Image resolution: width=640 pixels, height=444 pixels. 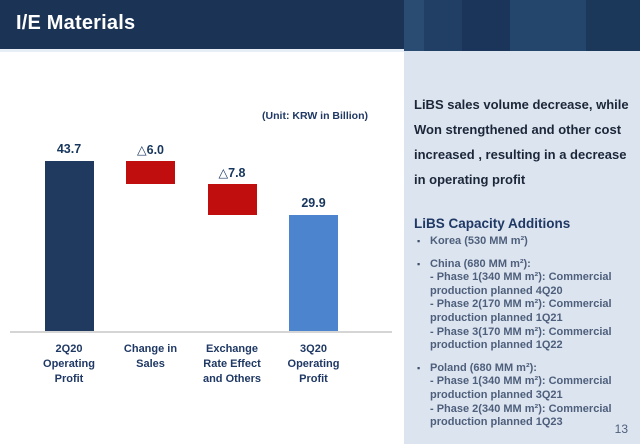 What do you see at coordinates (621, 429) in the screenshot?
I see `page-number: 13` at bounding box center [621, 429].